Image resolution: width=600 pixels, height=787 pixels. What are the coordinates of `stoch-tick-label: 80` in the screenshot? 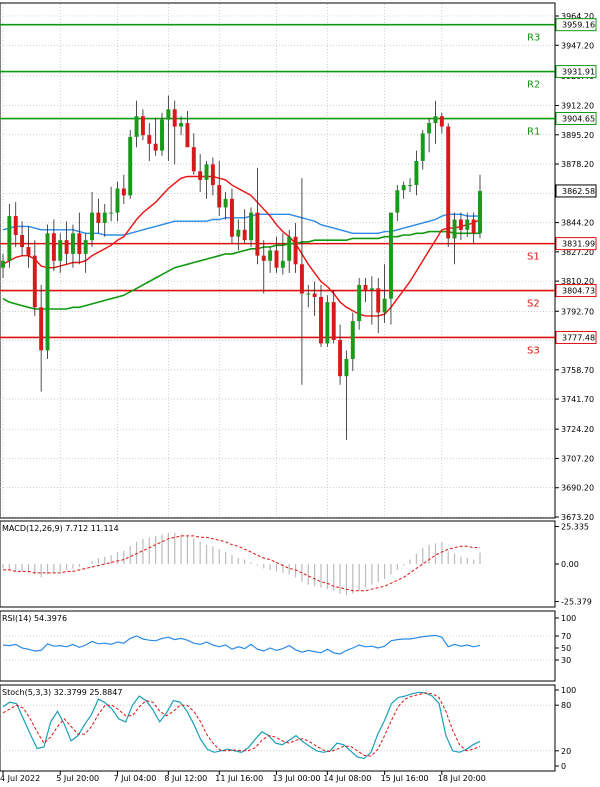 It's located at (566, 705).